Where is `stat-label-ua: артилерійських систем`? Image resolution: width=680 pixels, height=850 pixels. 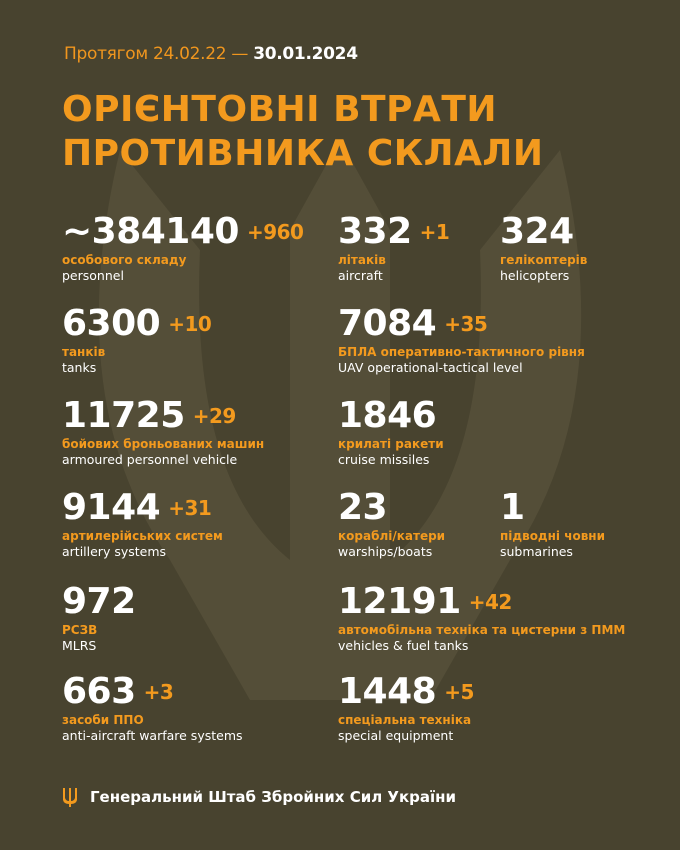 stat-label-ua: артилерійських систем is located at coordinates (142, 536).